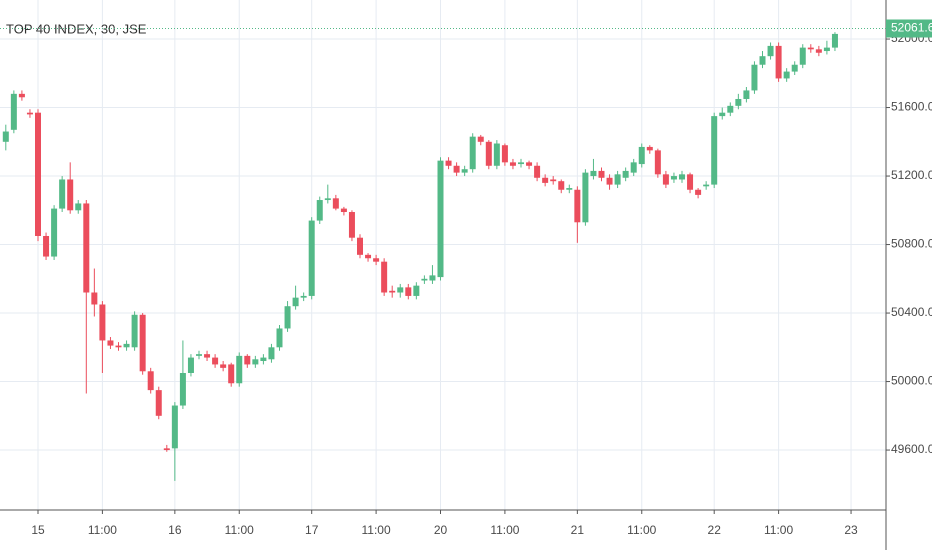 This screenshot has height=550, width=932. What do you see at coordinates (911, 175) in the screenshot?
I see `y-tick-label: 51200.00` at bounding box center [911, 175].